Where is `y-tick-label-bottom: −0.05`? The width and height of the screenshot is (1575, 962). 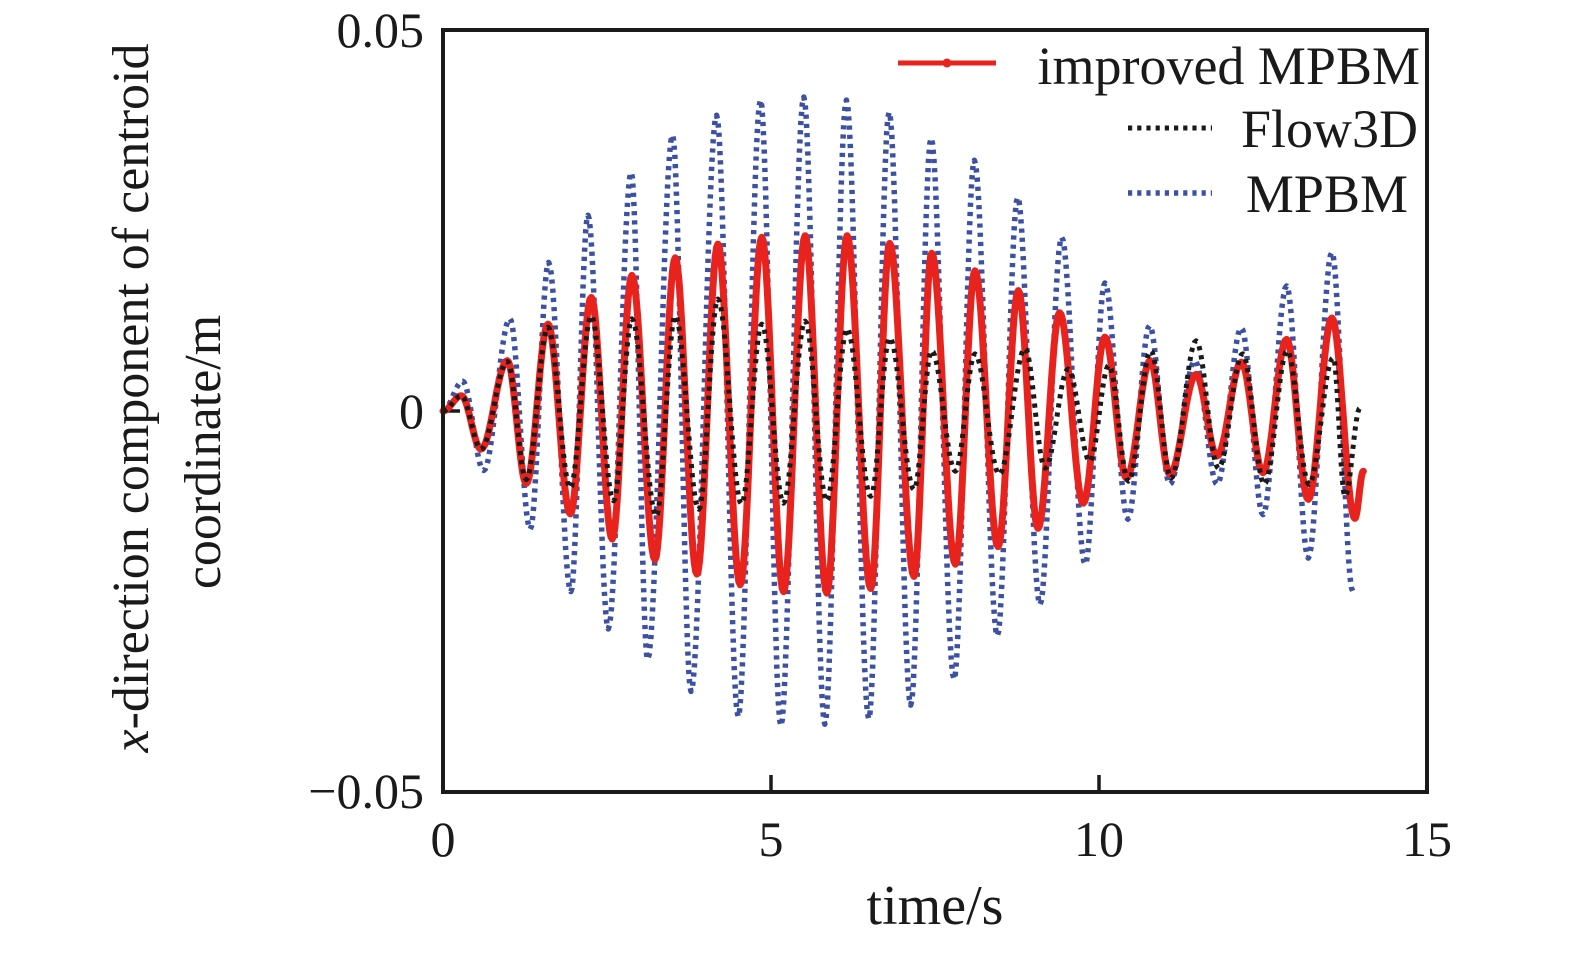 y-tick-label-bottom: −0.05 is located at coordinates (366, 791).